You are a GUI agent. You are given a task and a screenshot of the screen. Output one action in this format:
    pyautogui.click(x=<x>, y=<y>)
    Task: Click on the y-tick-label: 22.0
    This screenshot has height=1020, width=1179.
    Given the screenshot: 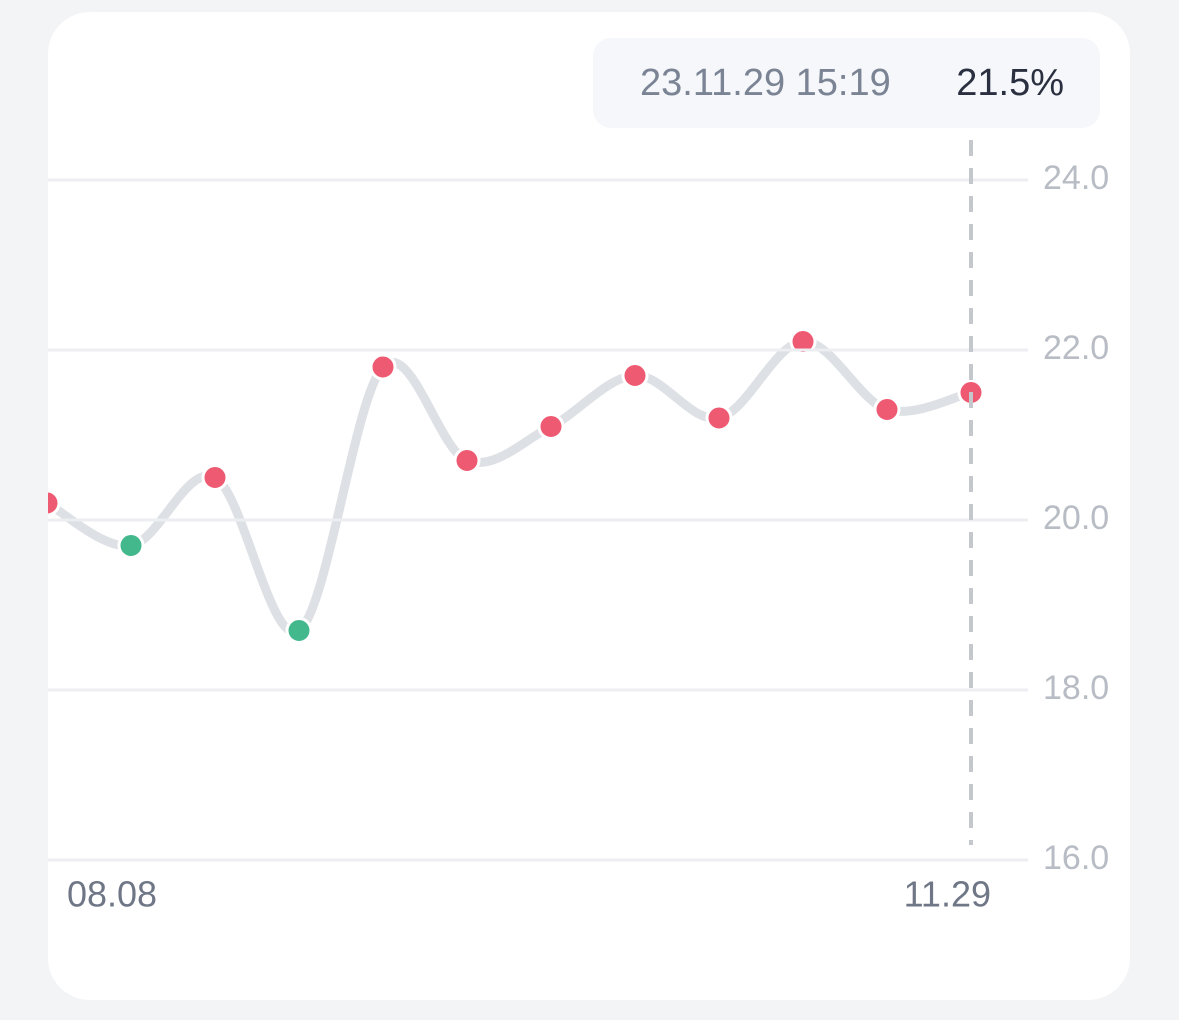 What is the action you would take?
    pyautogui.click(x=1076, y=348)
    